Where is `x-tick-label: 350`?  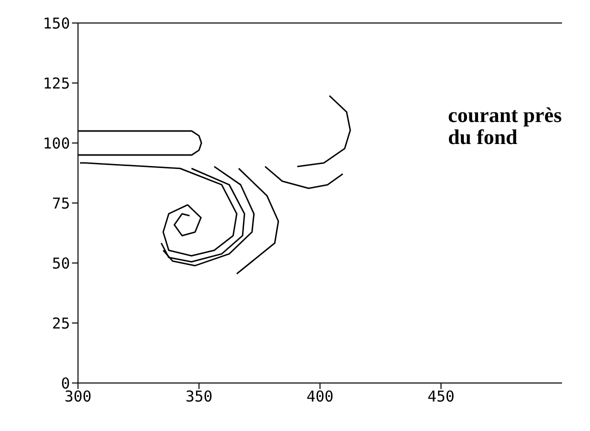 x-tick-label: 350 is located at coordinates (199, 397).